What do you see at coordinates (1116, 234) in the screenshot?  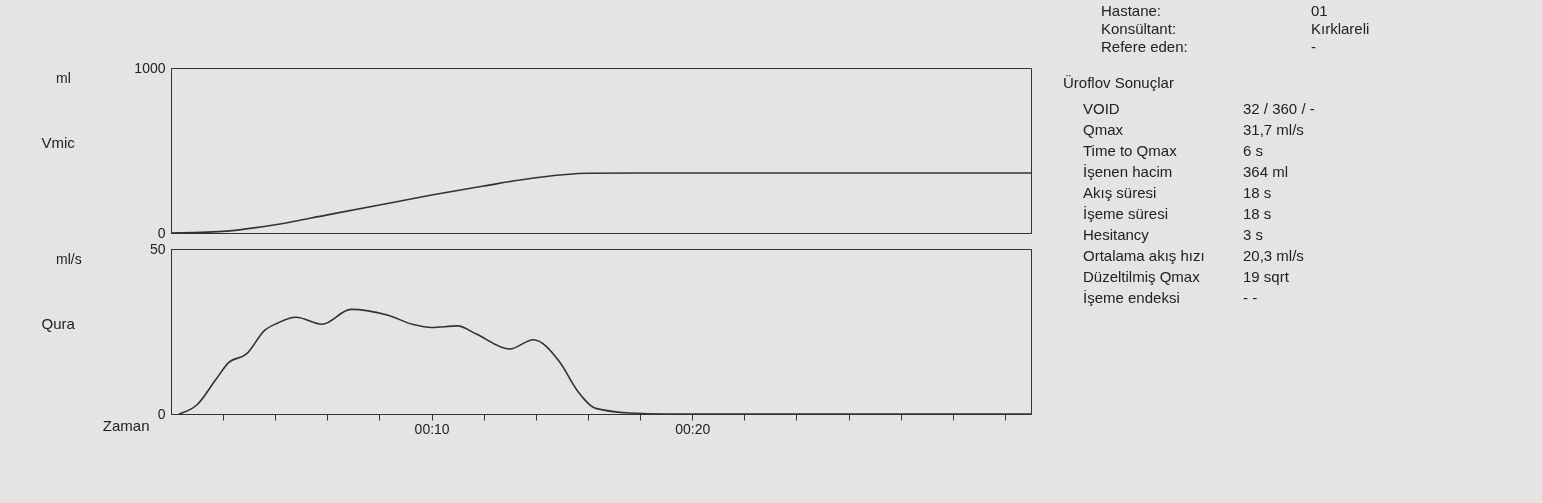 I see `text: Hesitancy` at bounding box center [1116, 234].